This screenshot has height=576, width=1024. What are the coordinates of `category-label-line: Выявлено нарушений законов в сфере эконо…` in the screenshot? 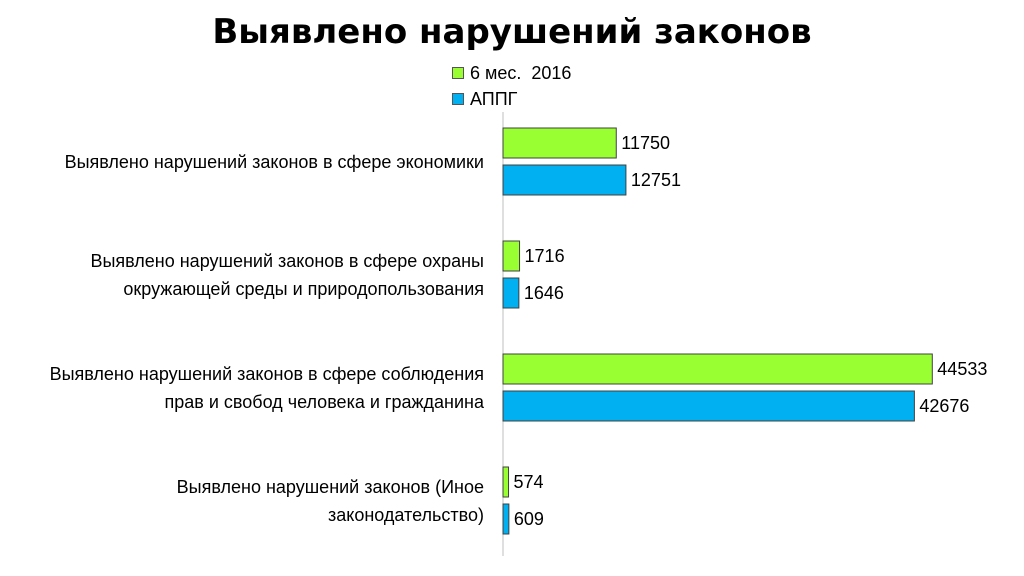 It's located at (274, 161).